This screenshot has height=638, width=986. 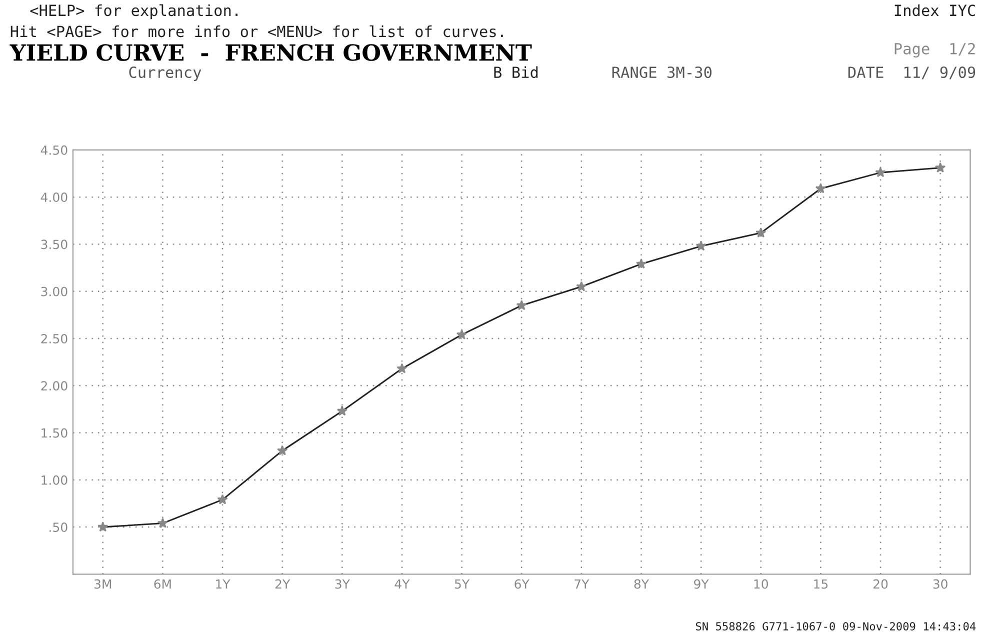 What do you see at coordinates (165, 74) in the screenshot?
I see `text: Currency` at bounding box center [165, 74].